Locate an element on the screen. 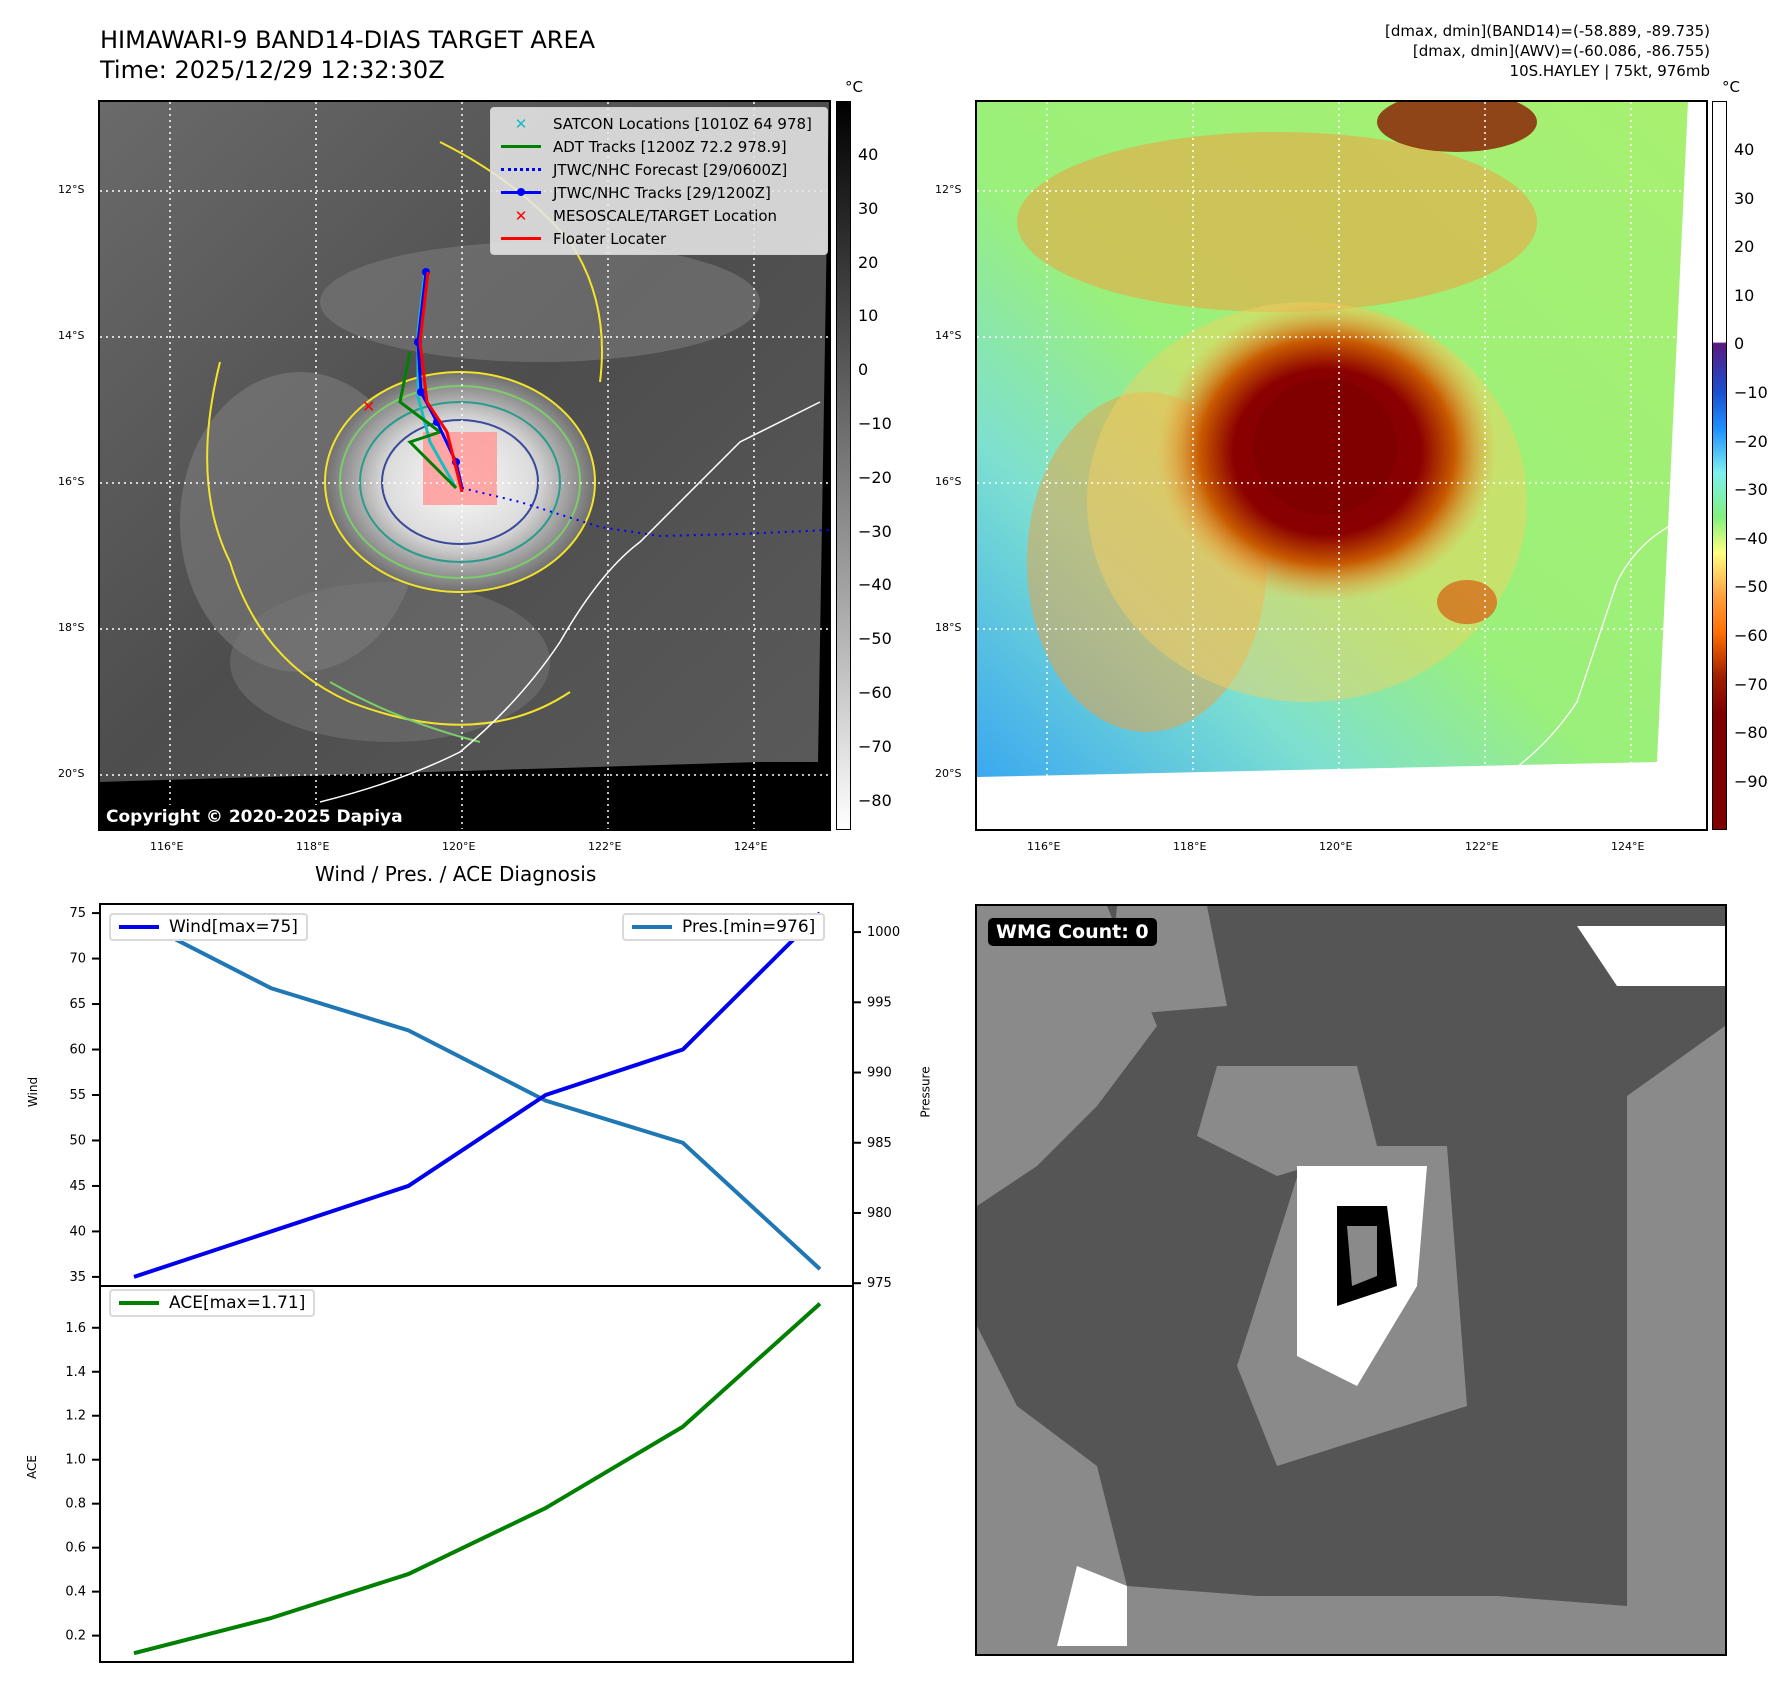 The width and height of the screenshot is (1792, 1690). ace-series is located at coordinates (477, 1479).